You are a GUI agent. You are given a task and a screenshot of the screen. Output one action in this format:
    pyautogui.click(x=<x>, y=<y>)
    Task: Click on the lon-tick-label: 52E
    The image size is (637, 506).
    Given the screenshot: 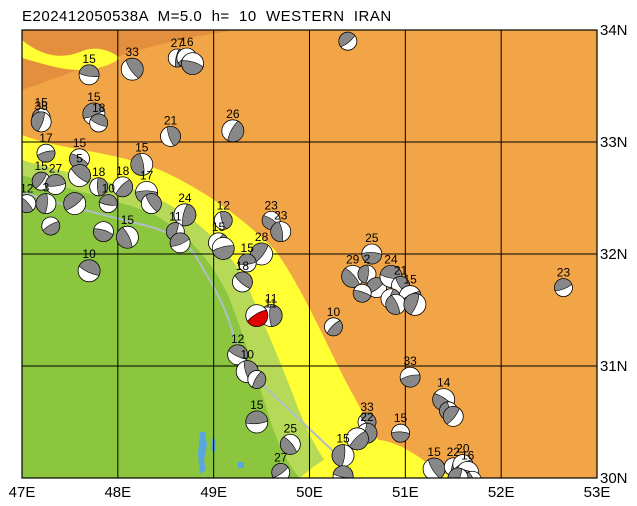 What is the action you would take?
    pyautogui.click(x=501, y=492)
    